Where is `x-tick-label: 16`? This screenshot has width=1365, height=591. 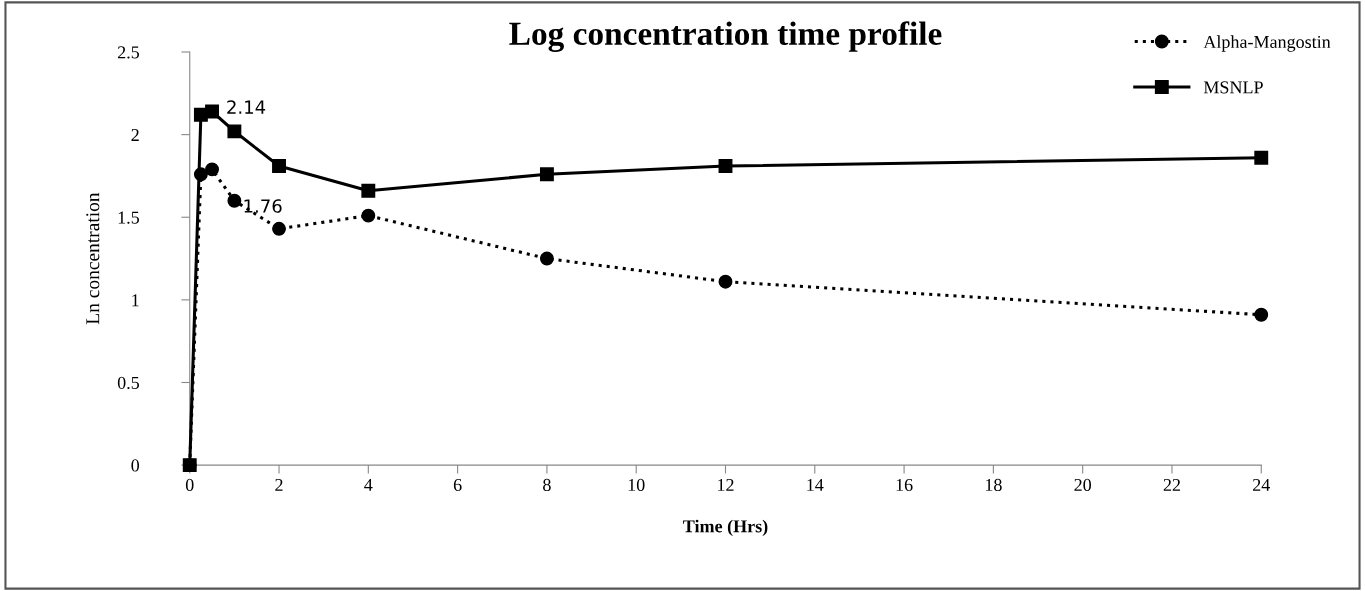
x-tick-label: 16 is located at coordinates (904, 485).